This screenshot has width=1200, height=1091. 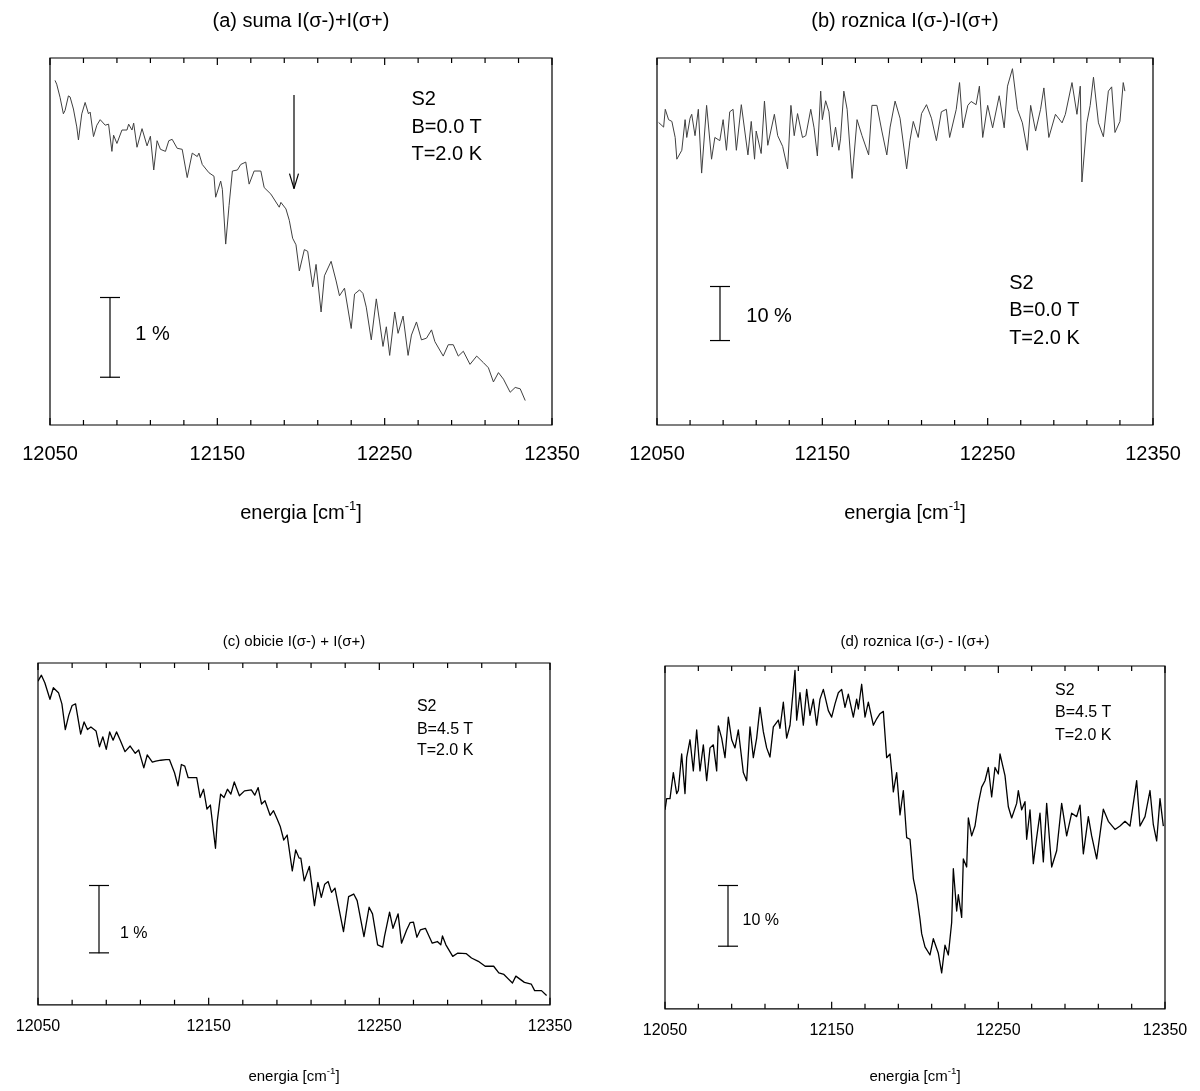 What do you see at coordinates (905, 20) in the screenshot?
I see `chart-title: (b) roznica I(σ-)-I(σ+)` at bounding box center [905, 20].